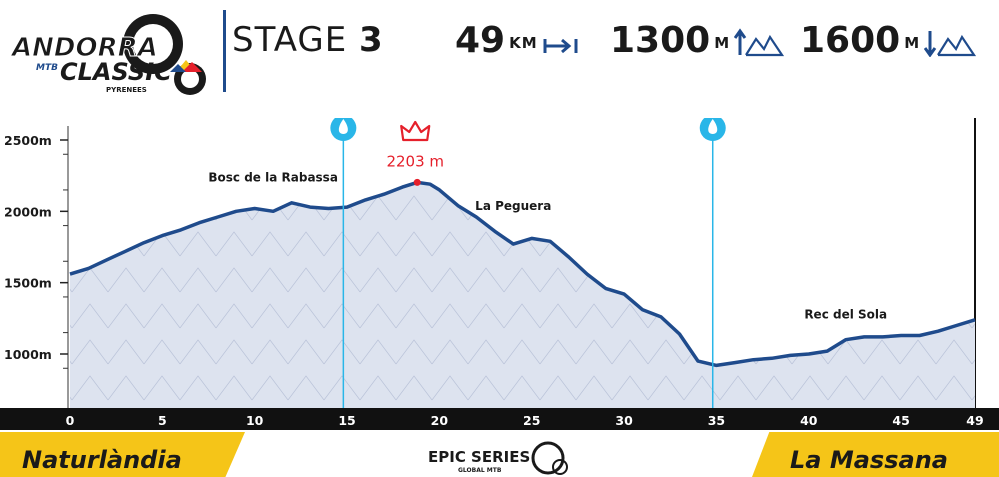 Image resolution: width=999 pixels, height=477 pixels. Describe the element at coordinates (560, 46) in the screenshot. I see `distance-arrow-icon` at that location.